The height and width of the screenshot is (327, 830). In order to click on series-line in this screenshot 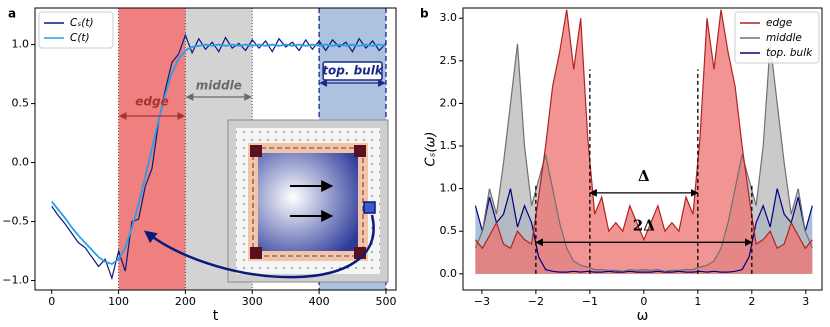, I will do `click(643, 230)`.